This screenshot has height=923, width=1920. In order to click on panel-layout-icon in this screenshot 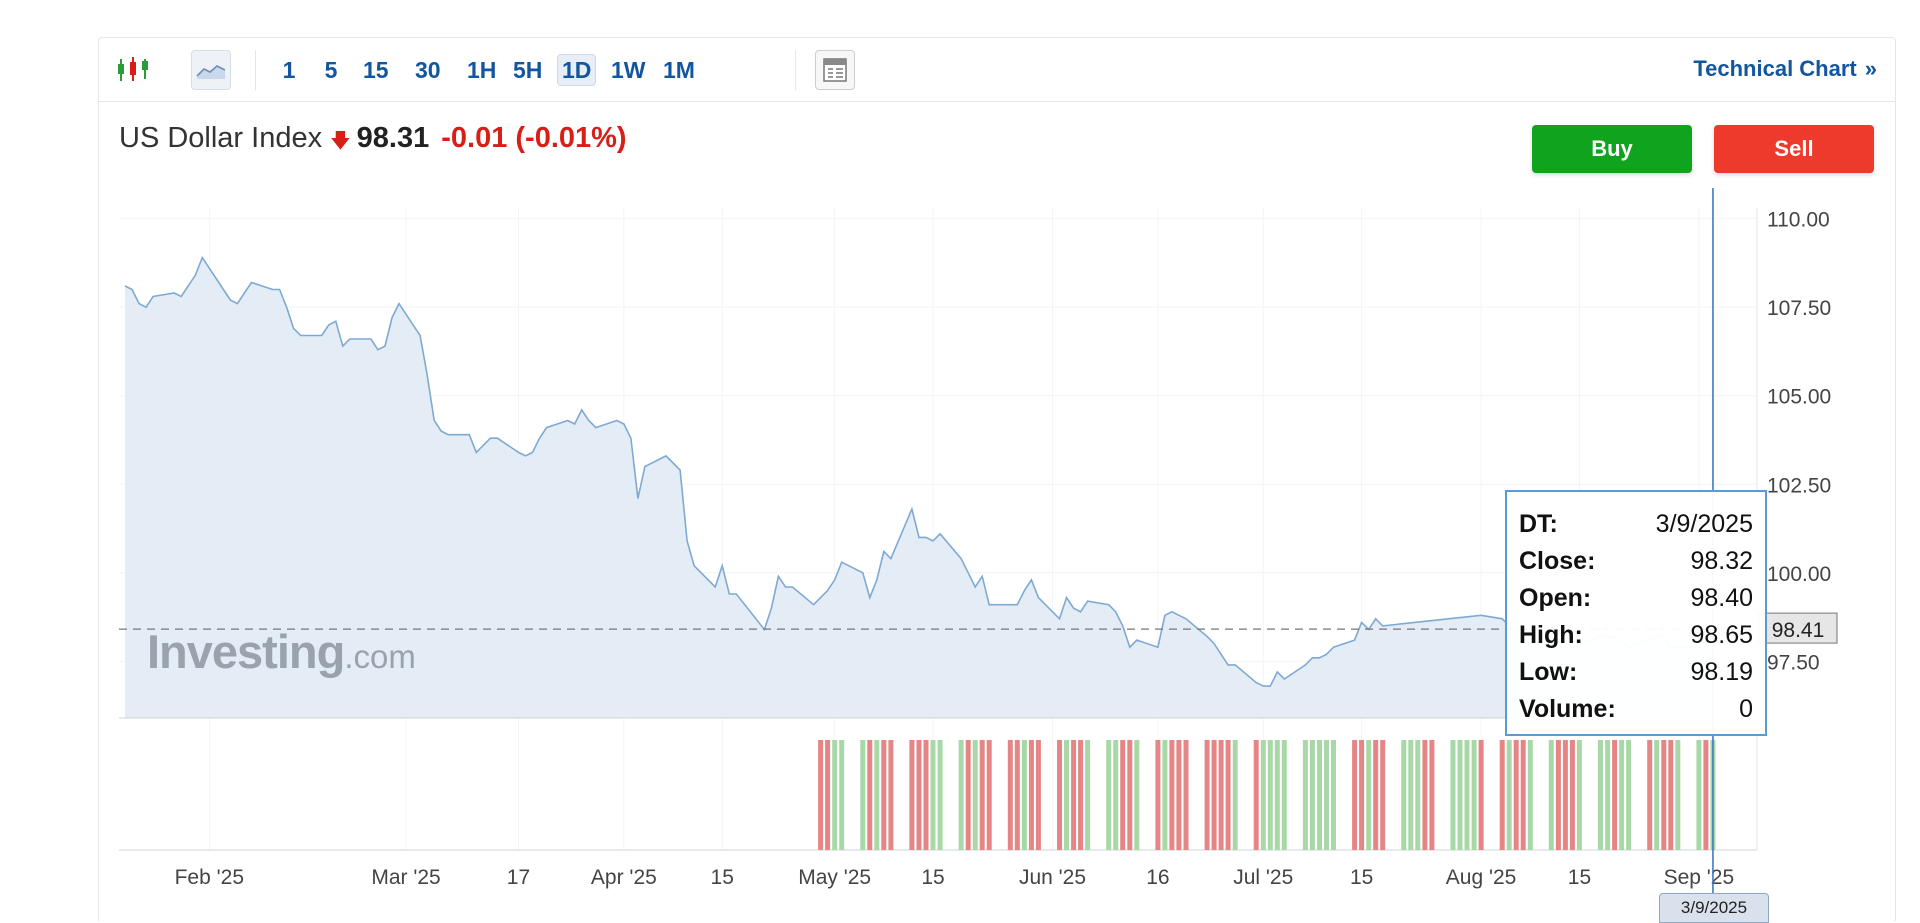, I will do `click(835, 70)`.